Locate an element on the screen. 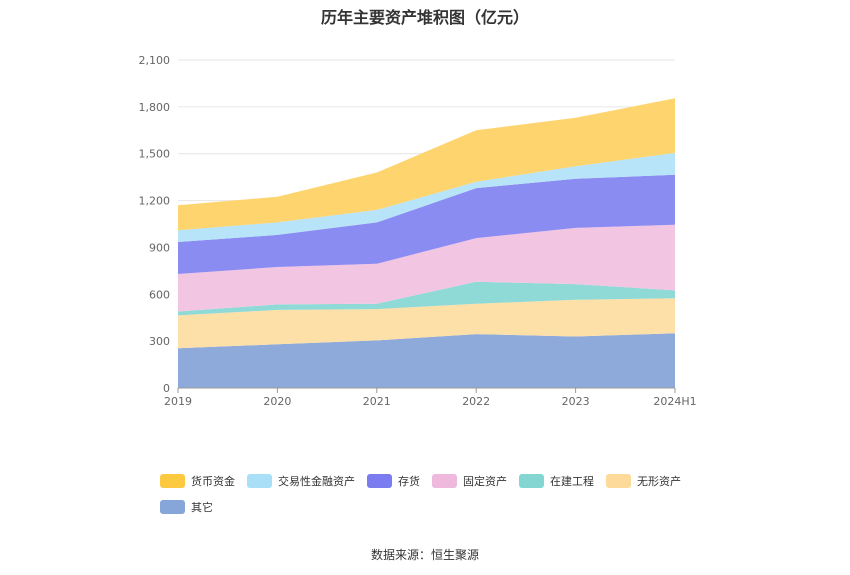 The width and height of the screenshot is (850, 575). legend-label: 固定资产 is located at coordinates (485, 481).